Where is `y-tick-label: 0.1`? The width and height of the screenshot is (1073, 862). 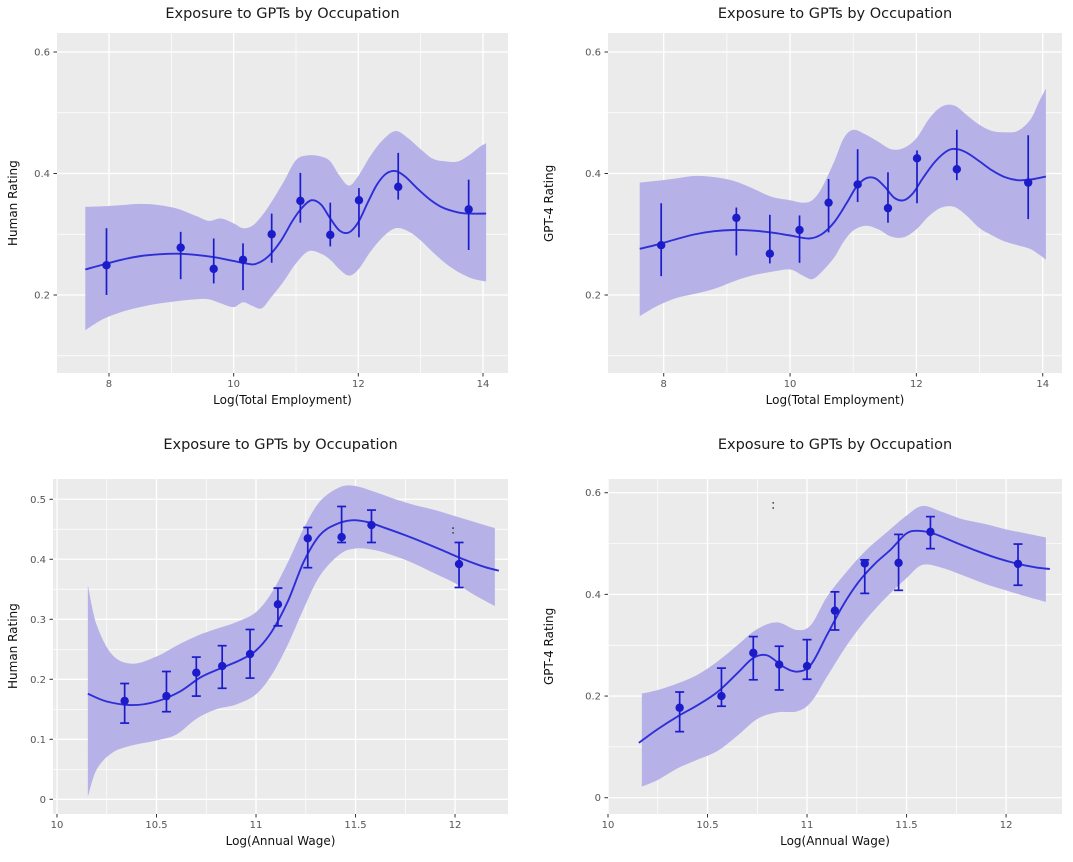
y-tick-label: 0.1 is located at coordinates (38, 740).